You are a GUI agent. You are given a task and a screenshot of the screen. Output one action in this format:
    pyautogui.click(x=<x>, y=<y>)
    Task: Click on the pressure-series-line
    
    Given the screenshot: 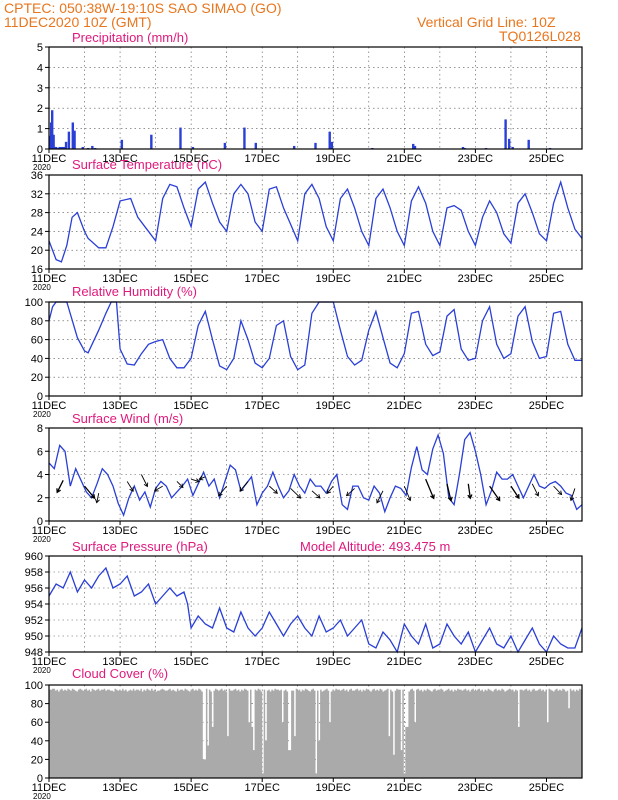 What is the action you would take?
    pyautogui.click(x=315, y=610)
    